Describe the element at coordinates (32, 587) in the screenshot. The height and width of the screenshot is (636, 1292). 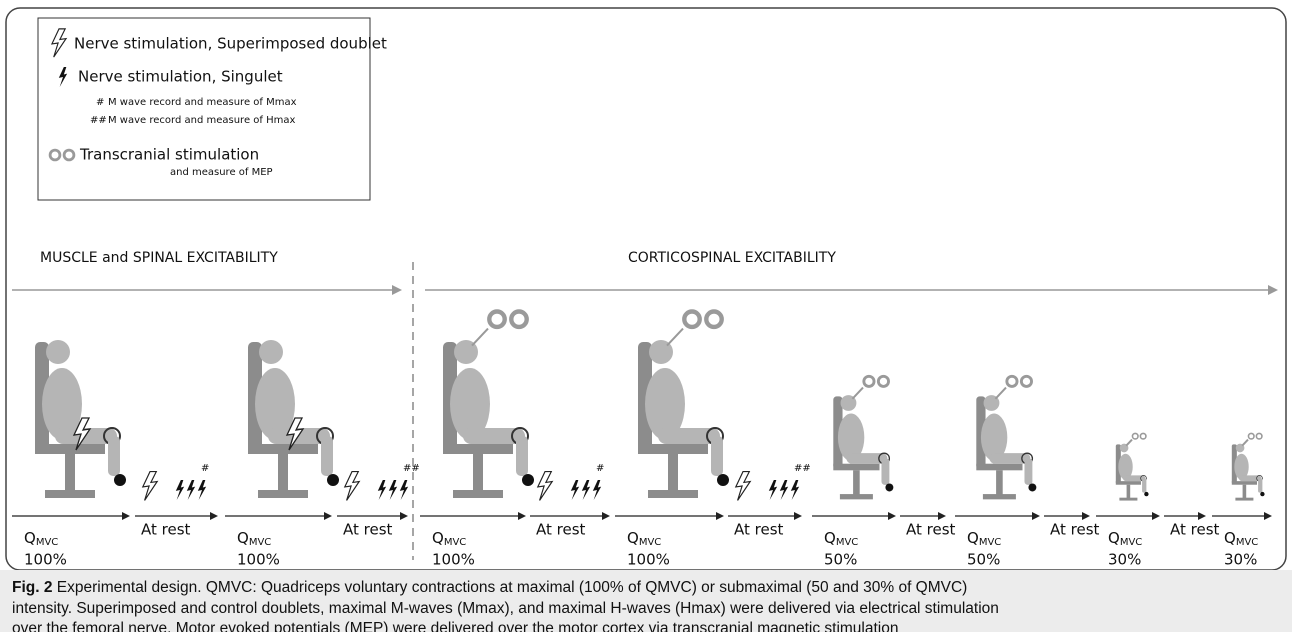
I see `caption-label: Fig. 2` at that location.